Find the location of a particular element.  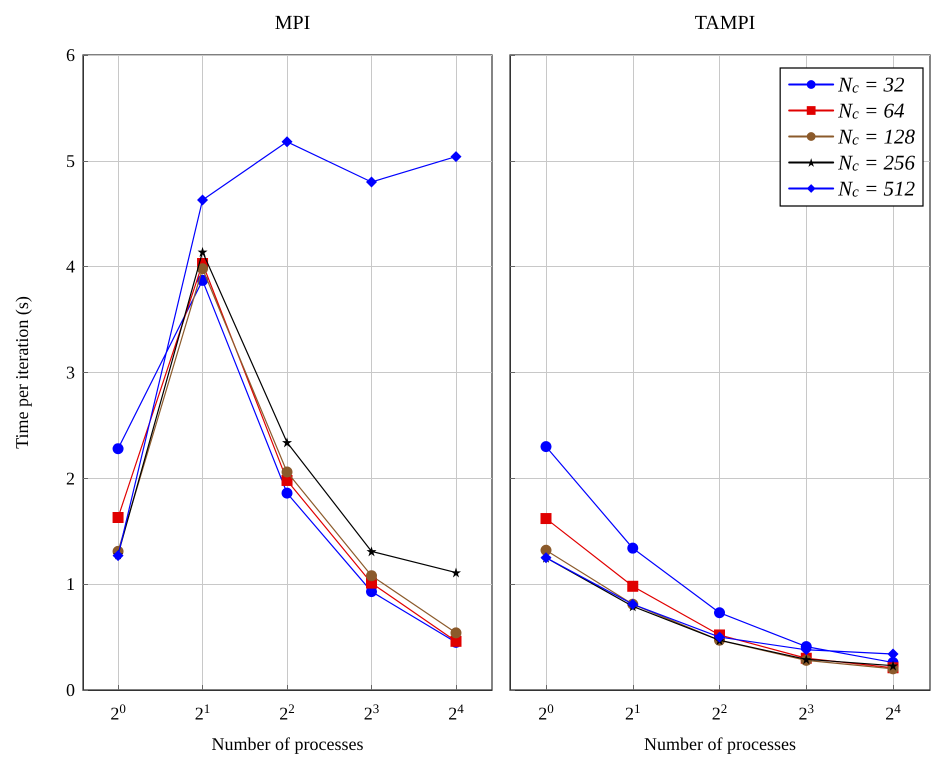

chart-title: MPI is located at coordinates (292, 23).